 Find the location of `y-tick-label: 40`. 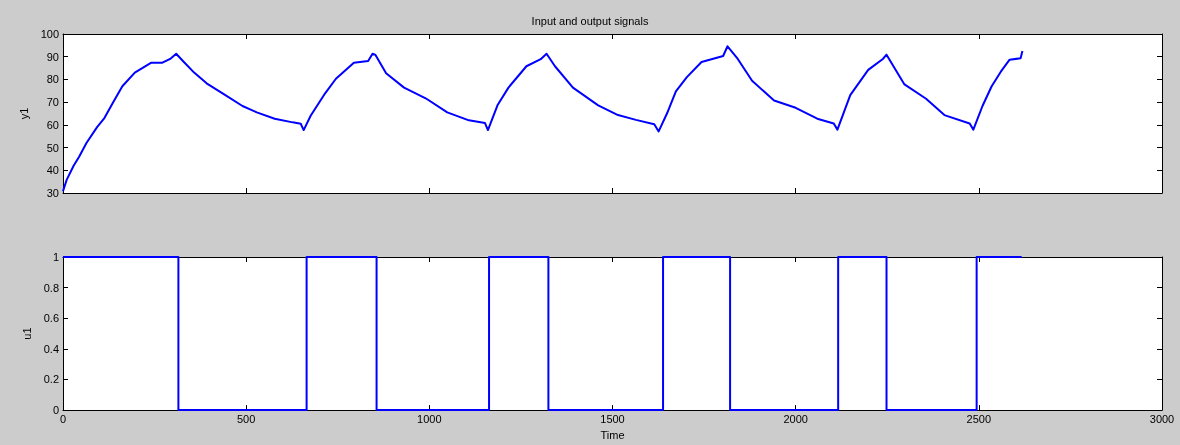

y-tick-label: 40 is located at coordinates (52, 170).